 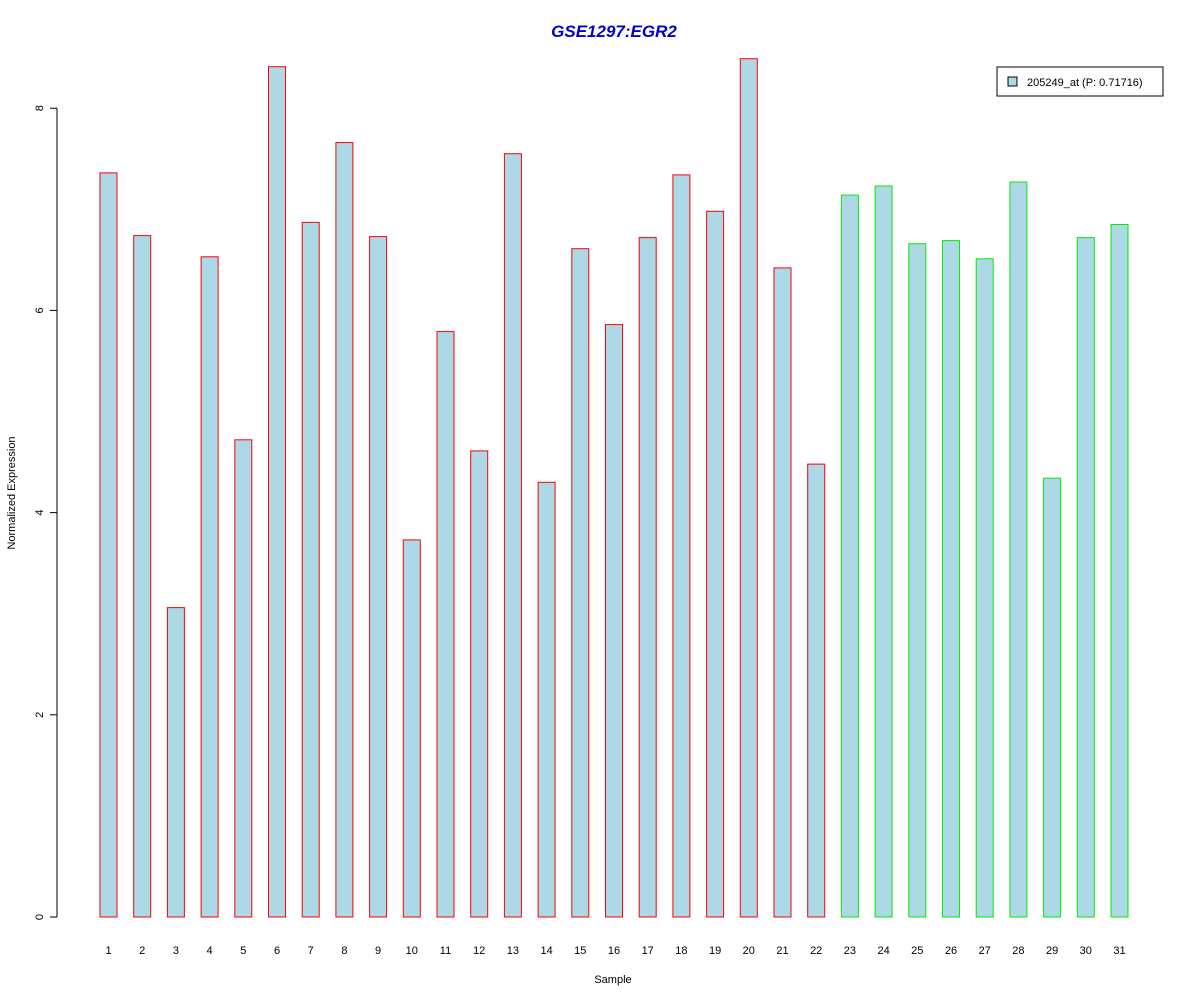 I want to click on x-tick-label: 13, so click(x=513, y=951).